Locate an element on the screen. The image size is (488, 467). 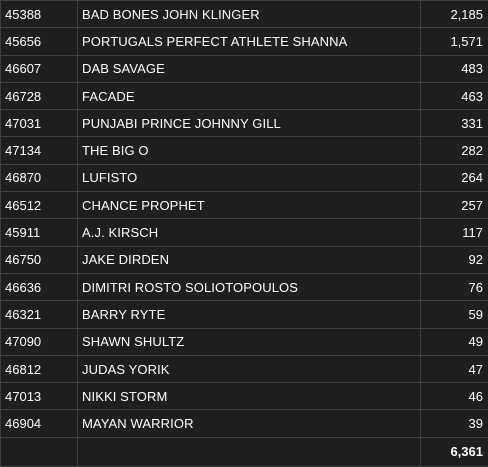
row-name: PORTUGALS PERFECT ATHLETE SHANNA is located at coordinates (249, 41).